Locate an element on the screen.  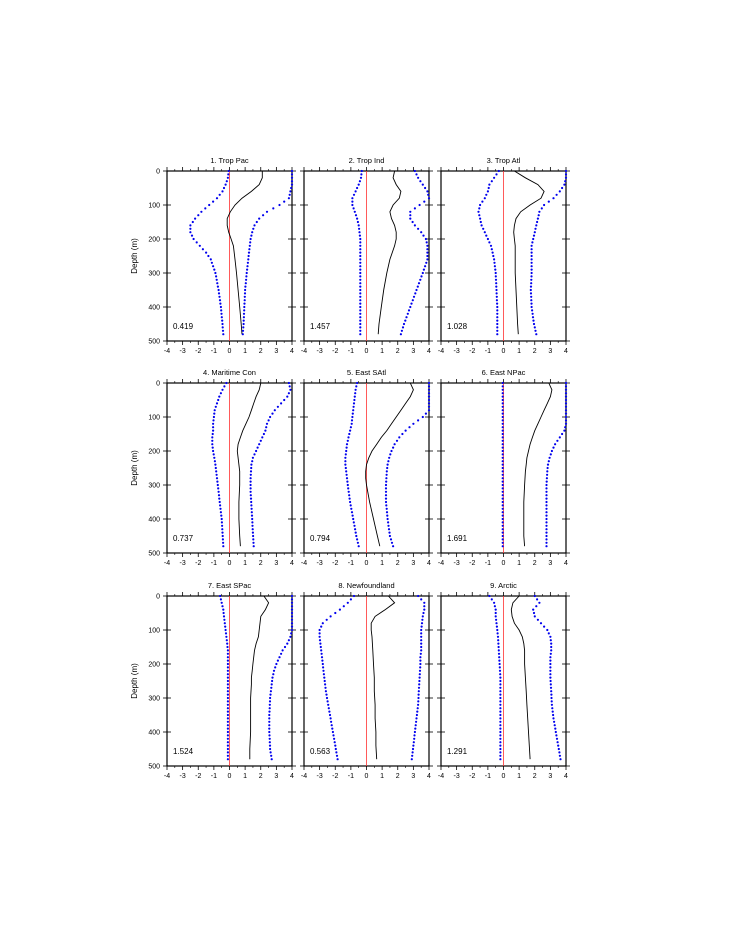
panel-value-label: 1.457 is located at coordinates (320, 326).